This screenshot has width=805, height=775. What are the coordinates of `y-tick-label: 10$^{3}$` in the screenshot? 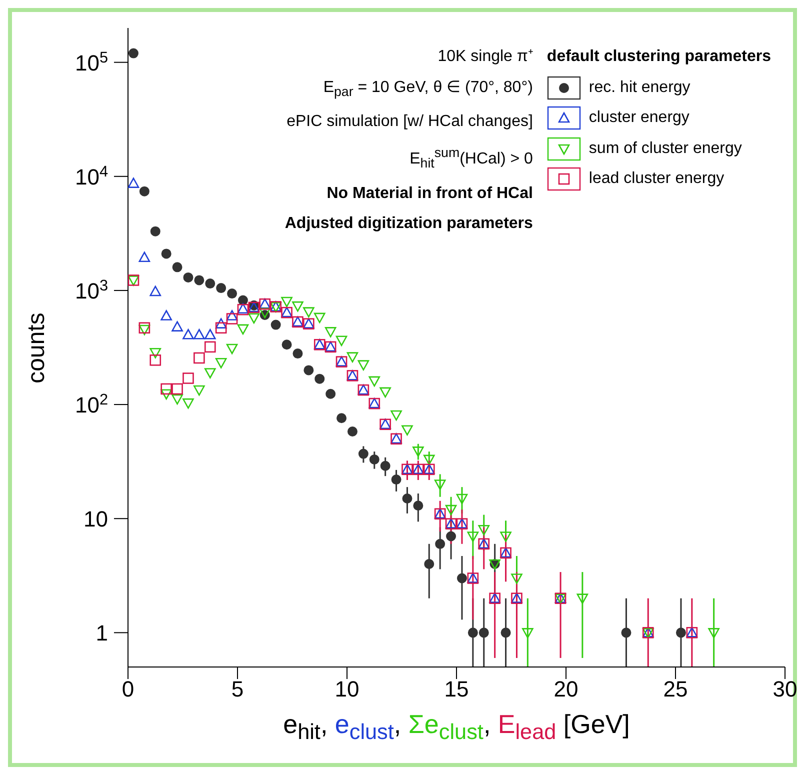 It's located at (91, 290).